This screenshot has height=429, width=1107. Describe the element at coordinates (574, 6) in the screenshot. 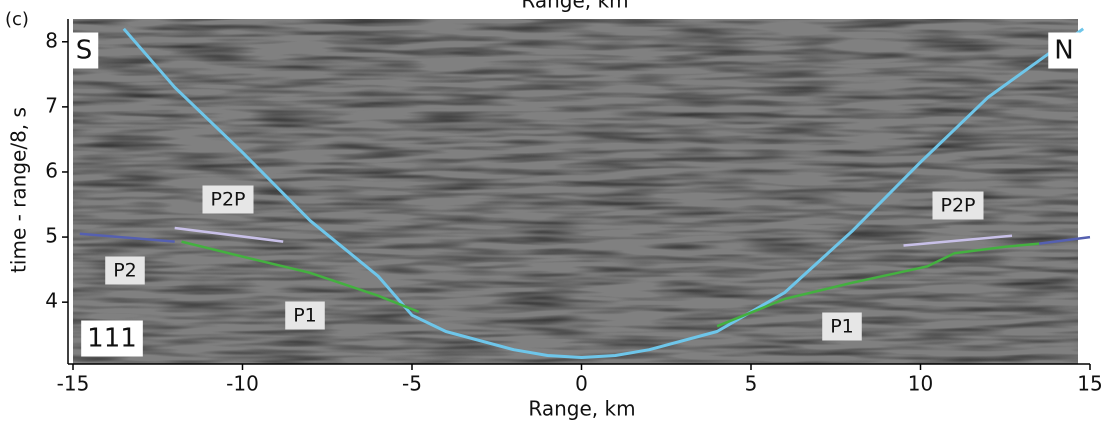

I see `x-axis-top-label: Range, km` at that location.